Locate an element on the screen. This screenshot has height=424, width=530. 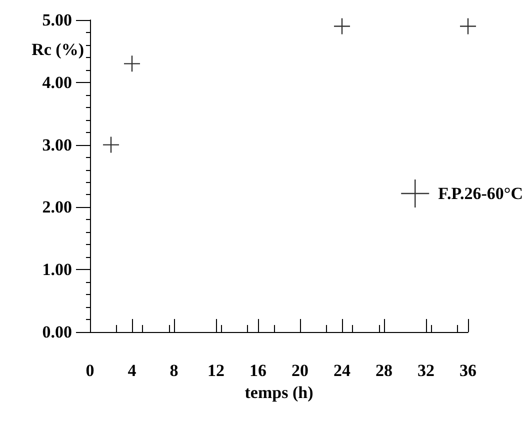
y-tick-label: 5.00 is located at coordinates (57, 20).